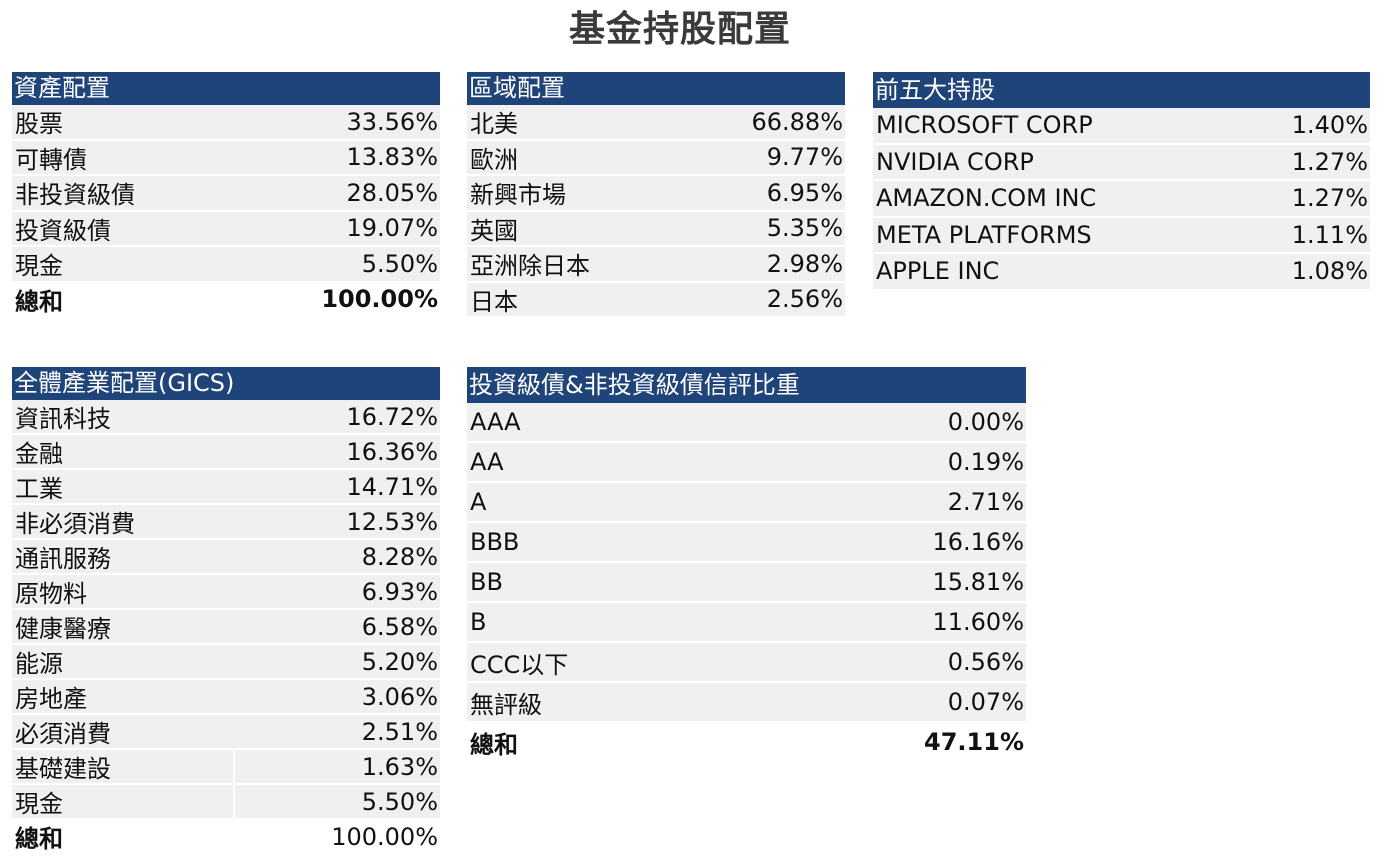 This screenshot has height=865, width=1384. Describe the element at coordinates (746, 543) in the screenshot. I see `table-row: BBB 16.16%` at that location.